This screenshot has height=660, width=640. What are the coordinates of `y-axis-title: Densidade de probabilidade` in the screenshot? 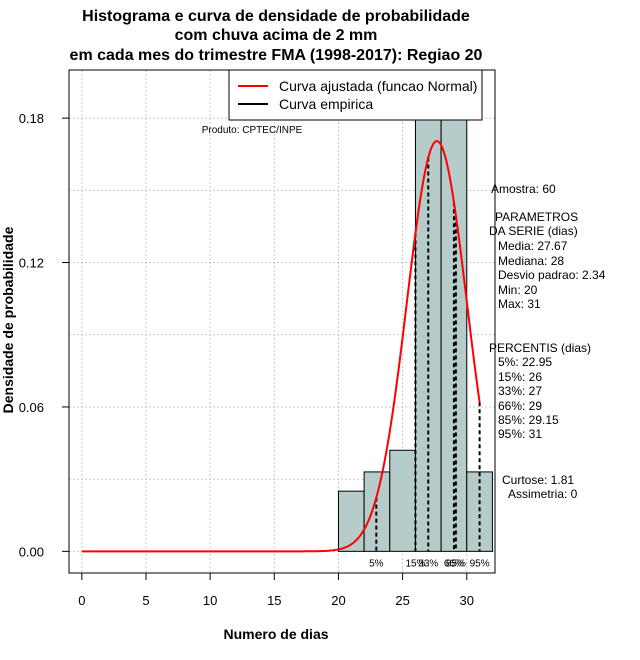 It's located at (8, 319).